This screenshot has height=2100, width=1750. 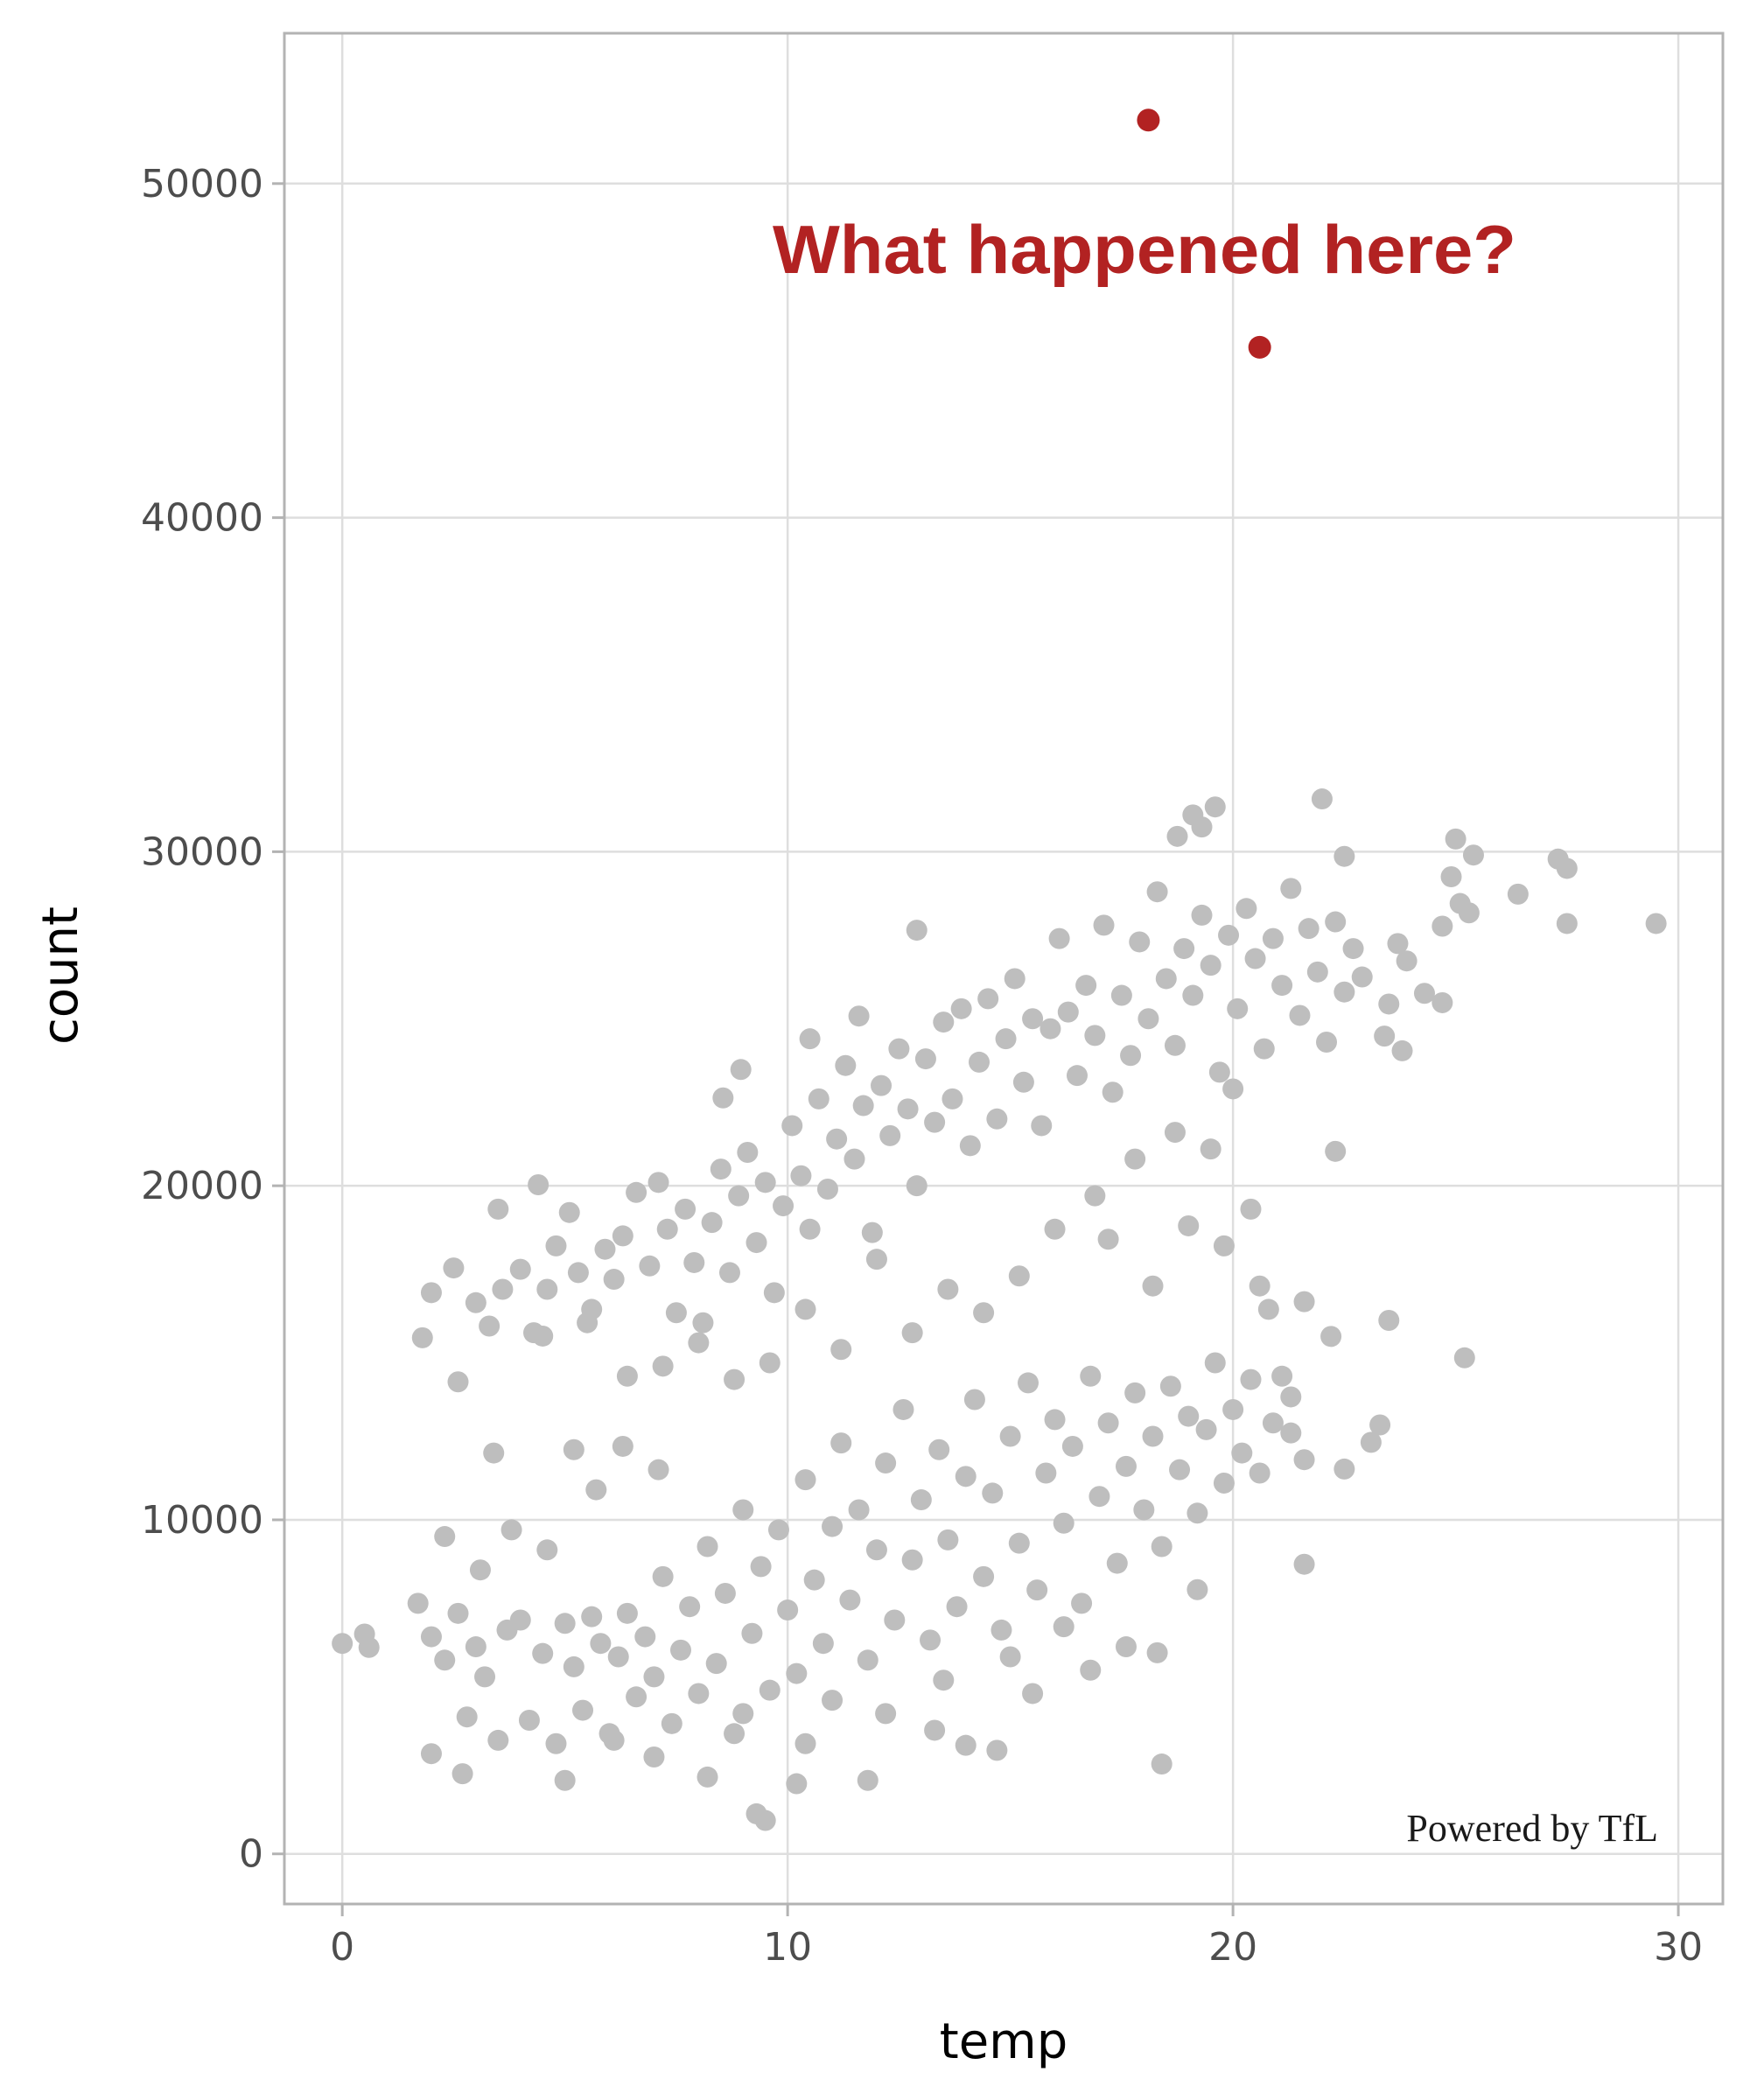 I want to click on y-tick-label: 20000, so click(x=202, y=1186).